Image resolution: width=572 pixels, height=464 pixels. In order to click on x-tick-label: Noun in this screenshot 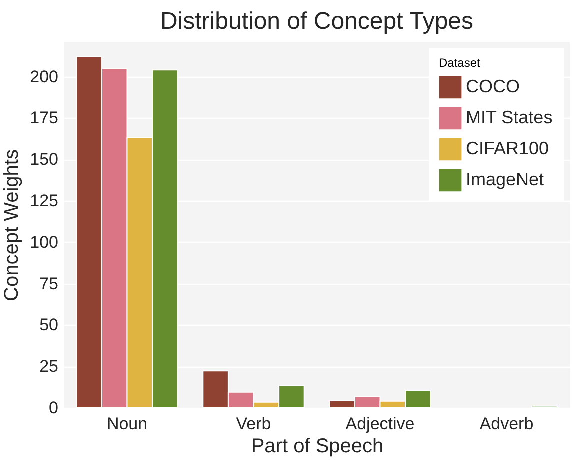, I will do `click(127, 424)`.